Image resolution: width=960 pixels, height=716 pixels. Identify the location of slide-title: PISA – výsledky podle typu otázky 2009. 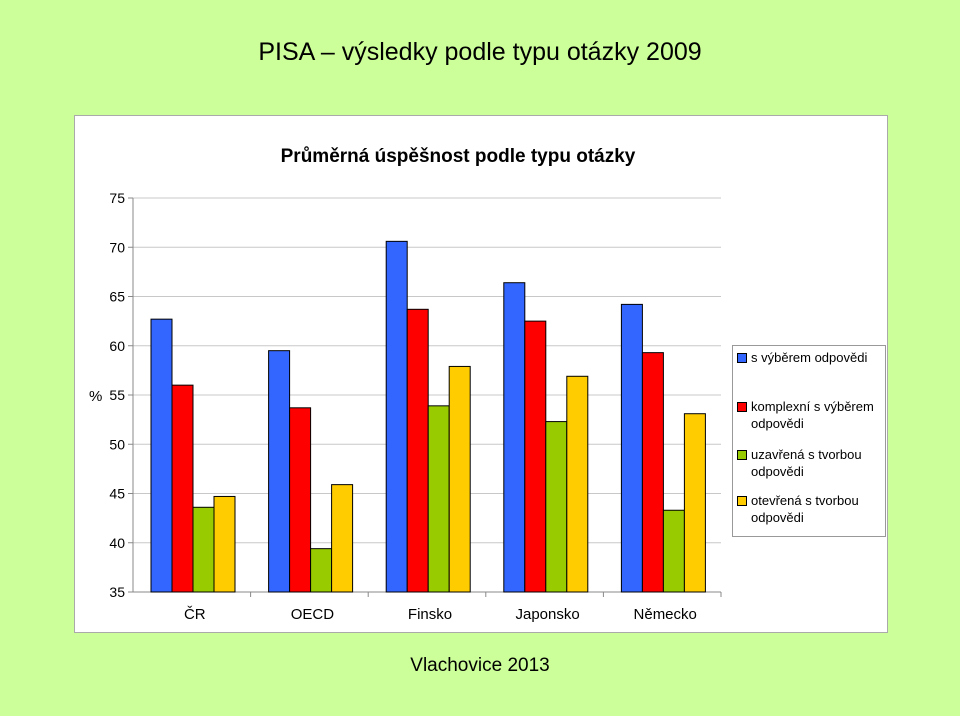
(480, 52).